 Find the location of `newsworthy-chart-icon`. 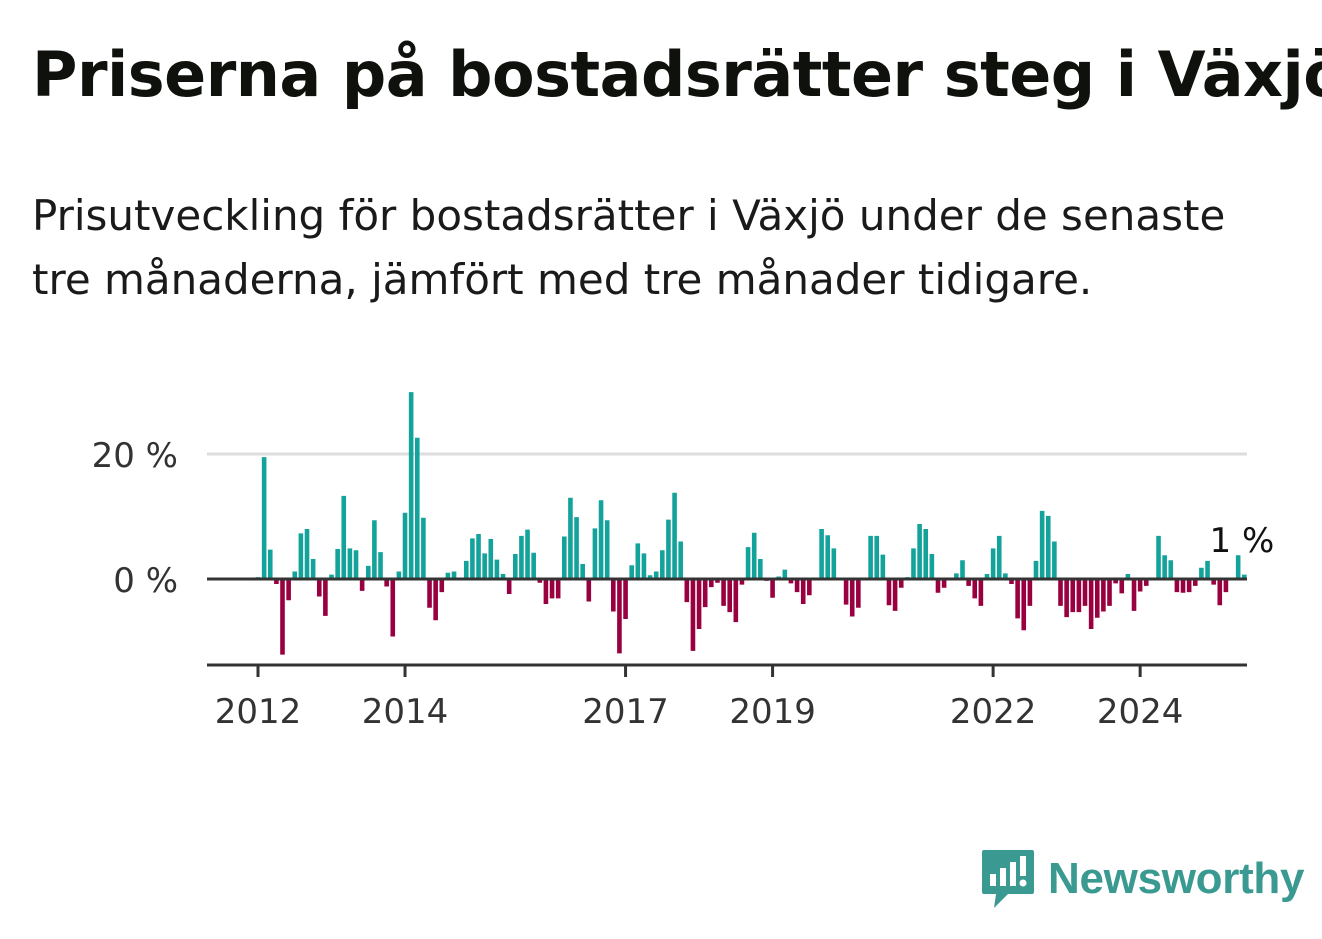

newsworthy-chart-icon is located at coordinates (1008, 879).